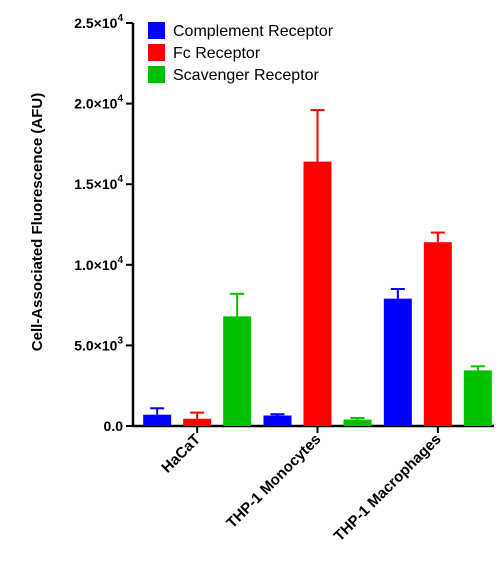 Image resolution: width=504 pixels, height=569 pixels. I want to click on y-ticks: 0.0 5.0×10³ 1.0×10⁴ 1.5×10⁴ 2.0×10⁴ 2.5×10⁴, so click(103, 223).